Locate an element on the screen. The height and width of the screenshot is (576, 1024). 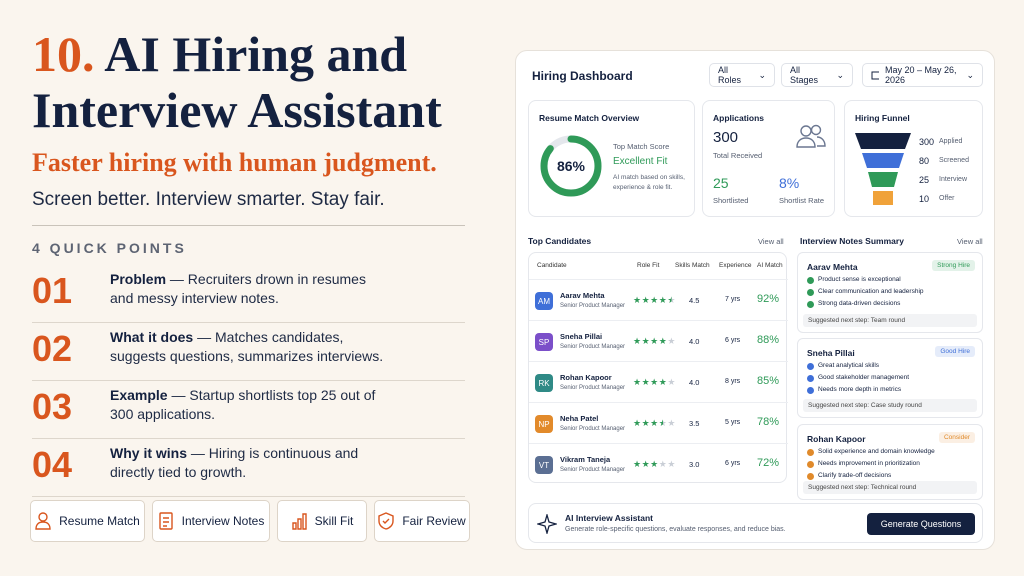
divider is located at coordinates (248, 225).